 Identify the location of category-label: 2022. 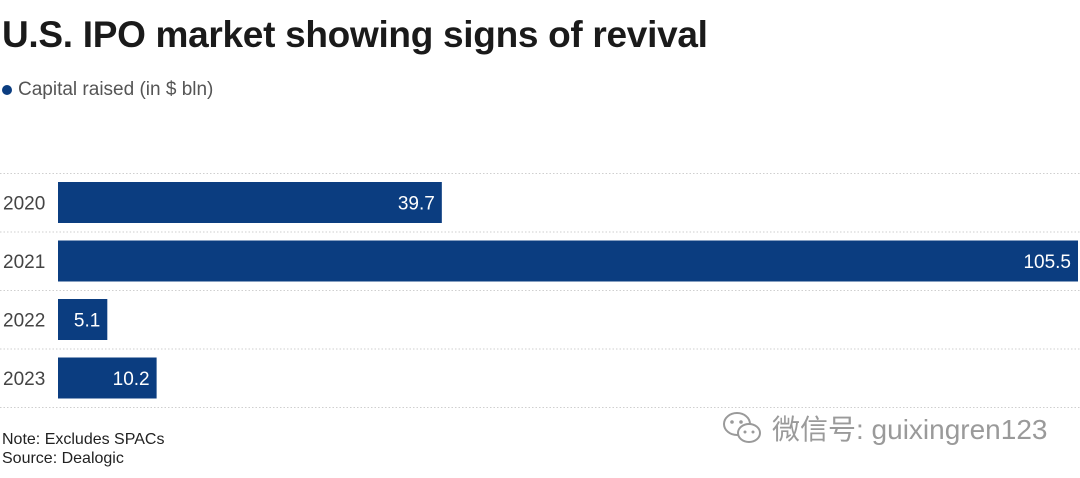
(24, 321).